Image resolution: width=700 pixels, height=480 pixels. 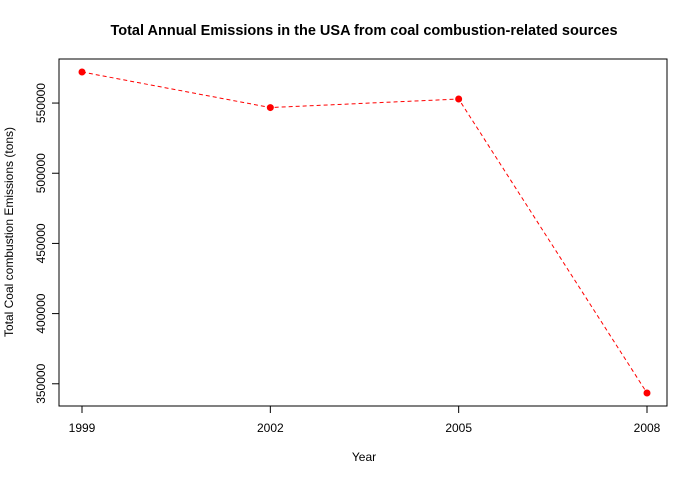 I want to click on y-tick-label: 350000, so click(x=41, y=383).